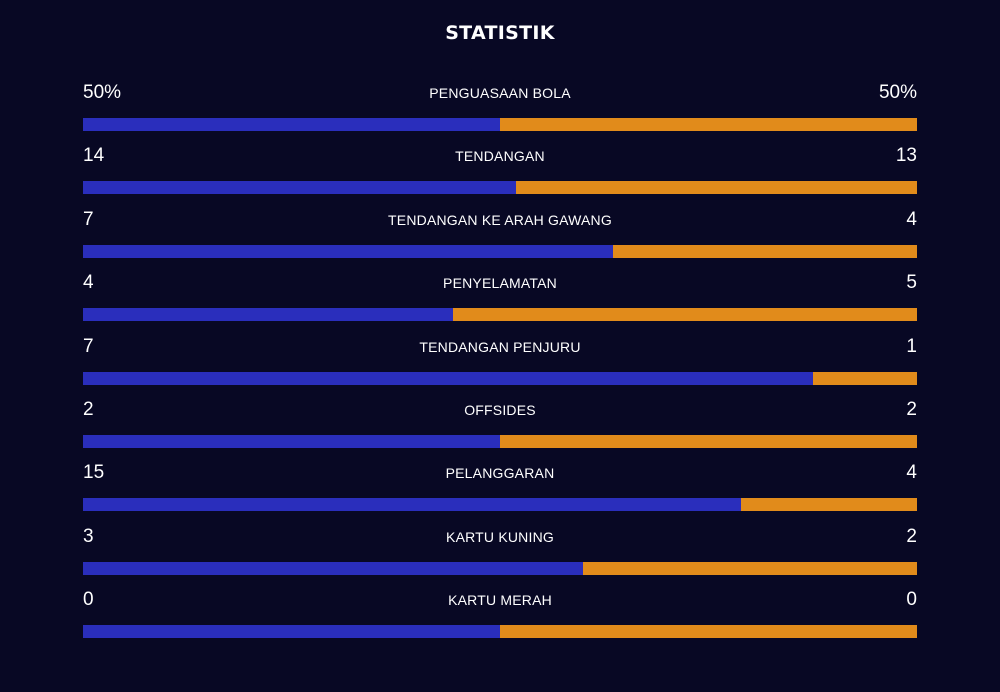 The height and width of the screenshot is (692, 1000). What do you see at coordinates (500, 240) in the screenshot?
I see `stat-row-shots-on-target: 7 TENDANGAN KE ARAH GAWANG 4` at bounding box center [500, 240].